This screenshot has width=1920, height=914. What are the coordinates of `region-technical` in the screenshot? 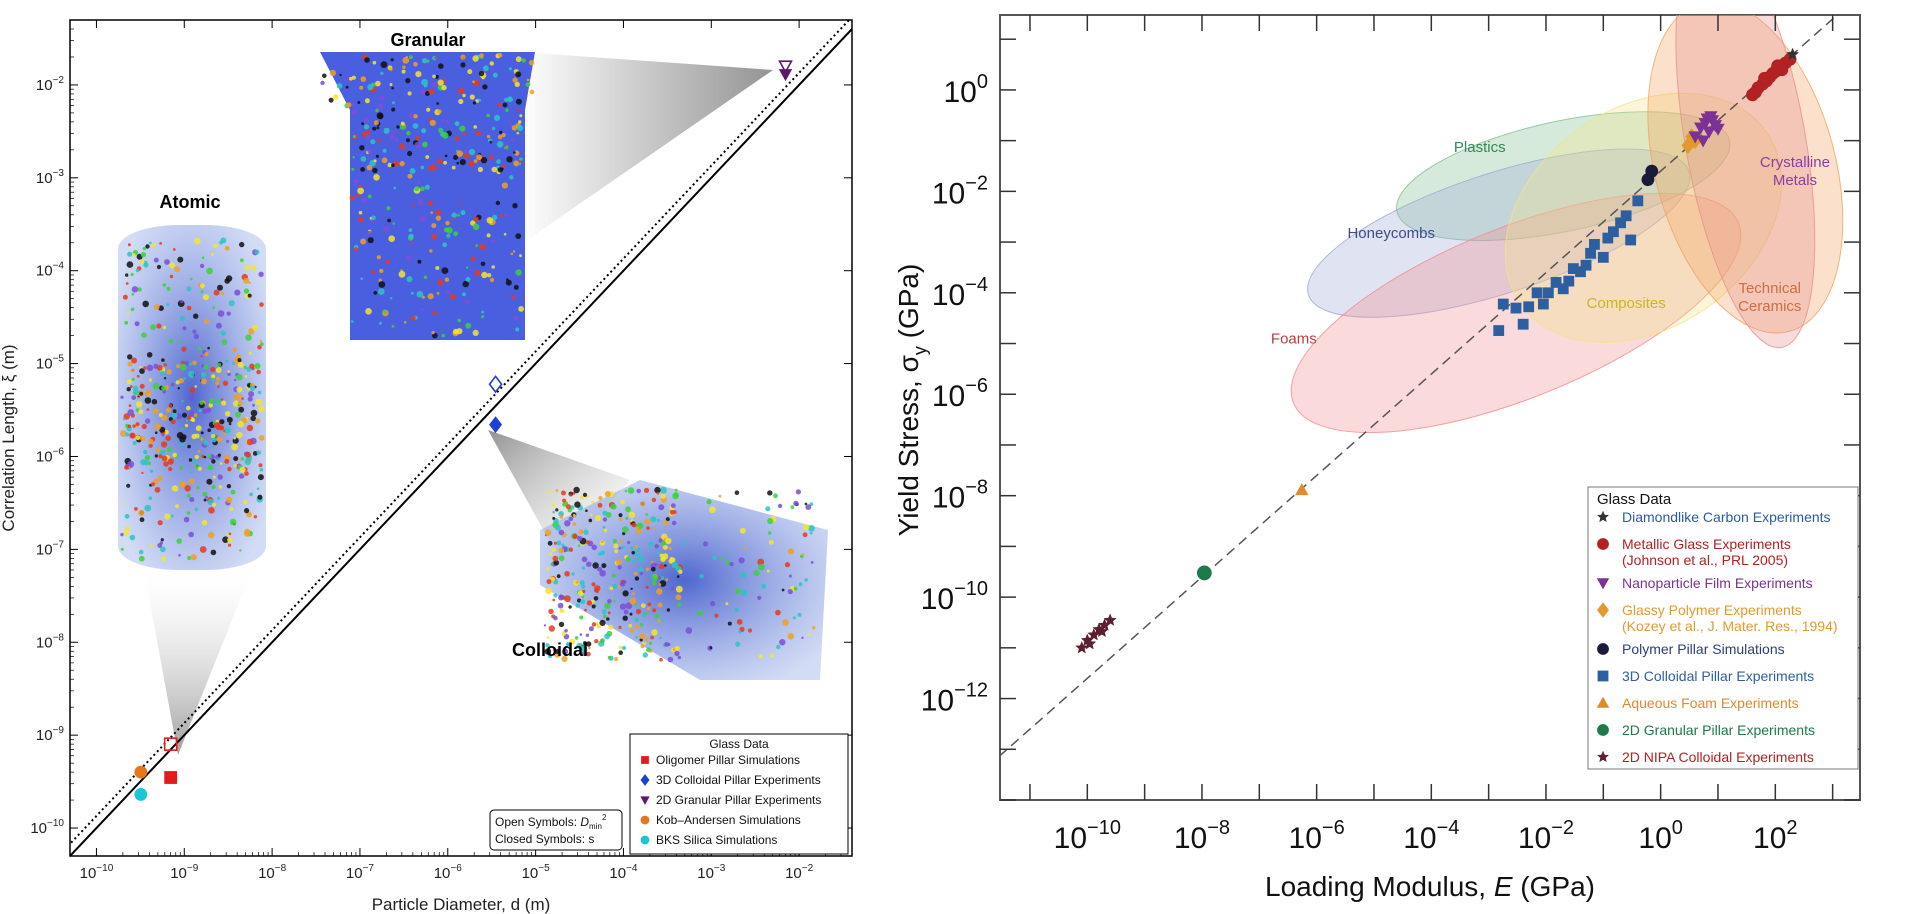 It's located at (1745, 174).